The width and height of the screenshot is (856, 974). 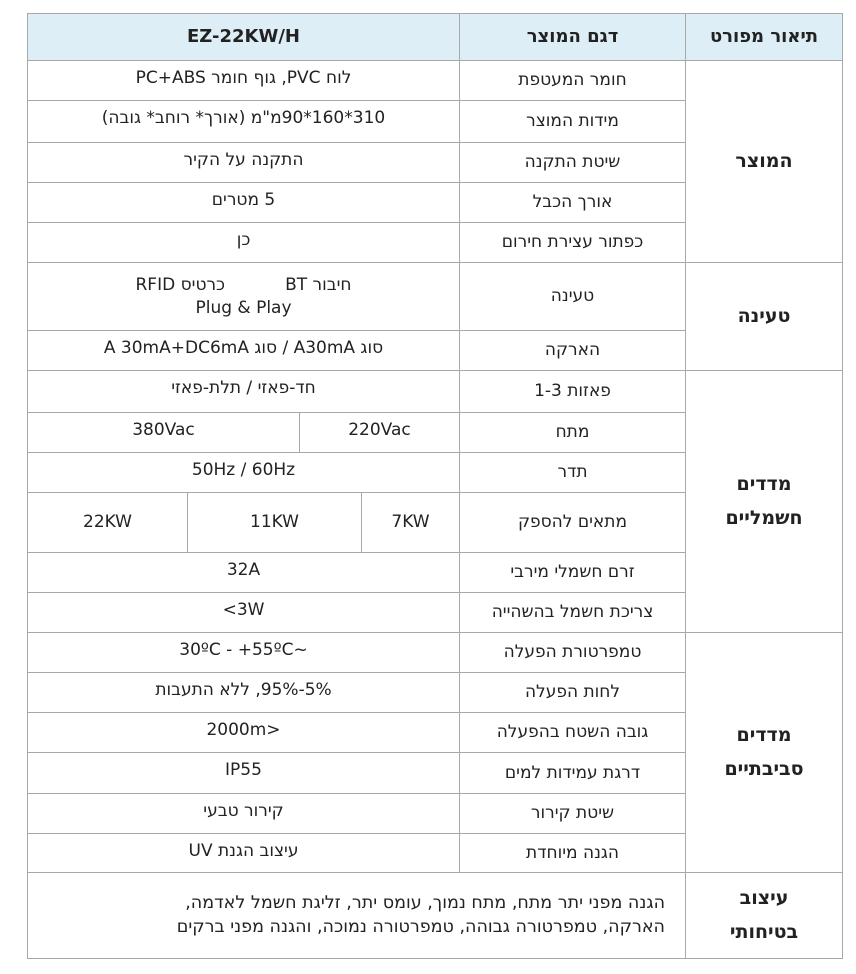 I want to click on spec-value: 22KW, so click(x=107, y=522).